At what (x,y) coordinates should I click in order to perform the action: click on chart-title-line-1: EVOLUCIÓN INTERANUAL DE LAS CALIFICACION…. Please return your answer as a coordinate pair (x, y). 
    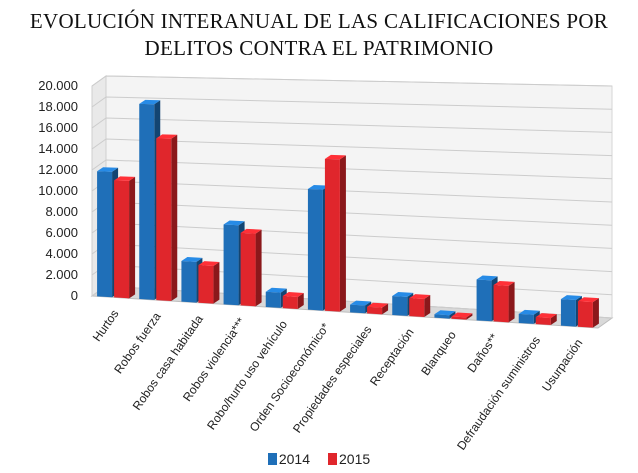
    Looking at the image, I should click on (319, 21).